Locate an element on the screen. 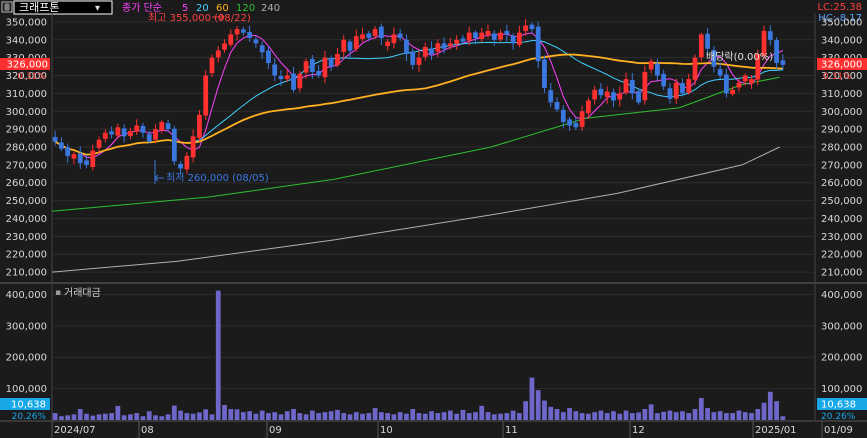 The width and height of the screenshot is (867, 438). ma-period-60: 60 is located at coordinates (222, 8).